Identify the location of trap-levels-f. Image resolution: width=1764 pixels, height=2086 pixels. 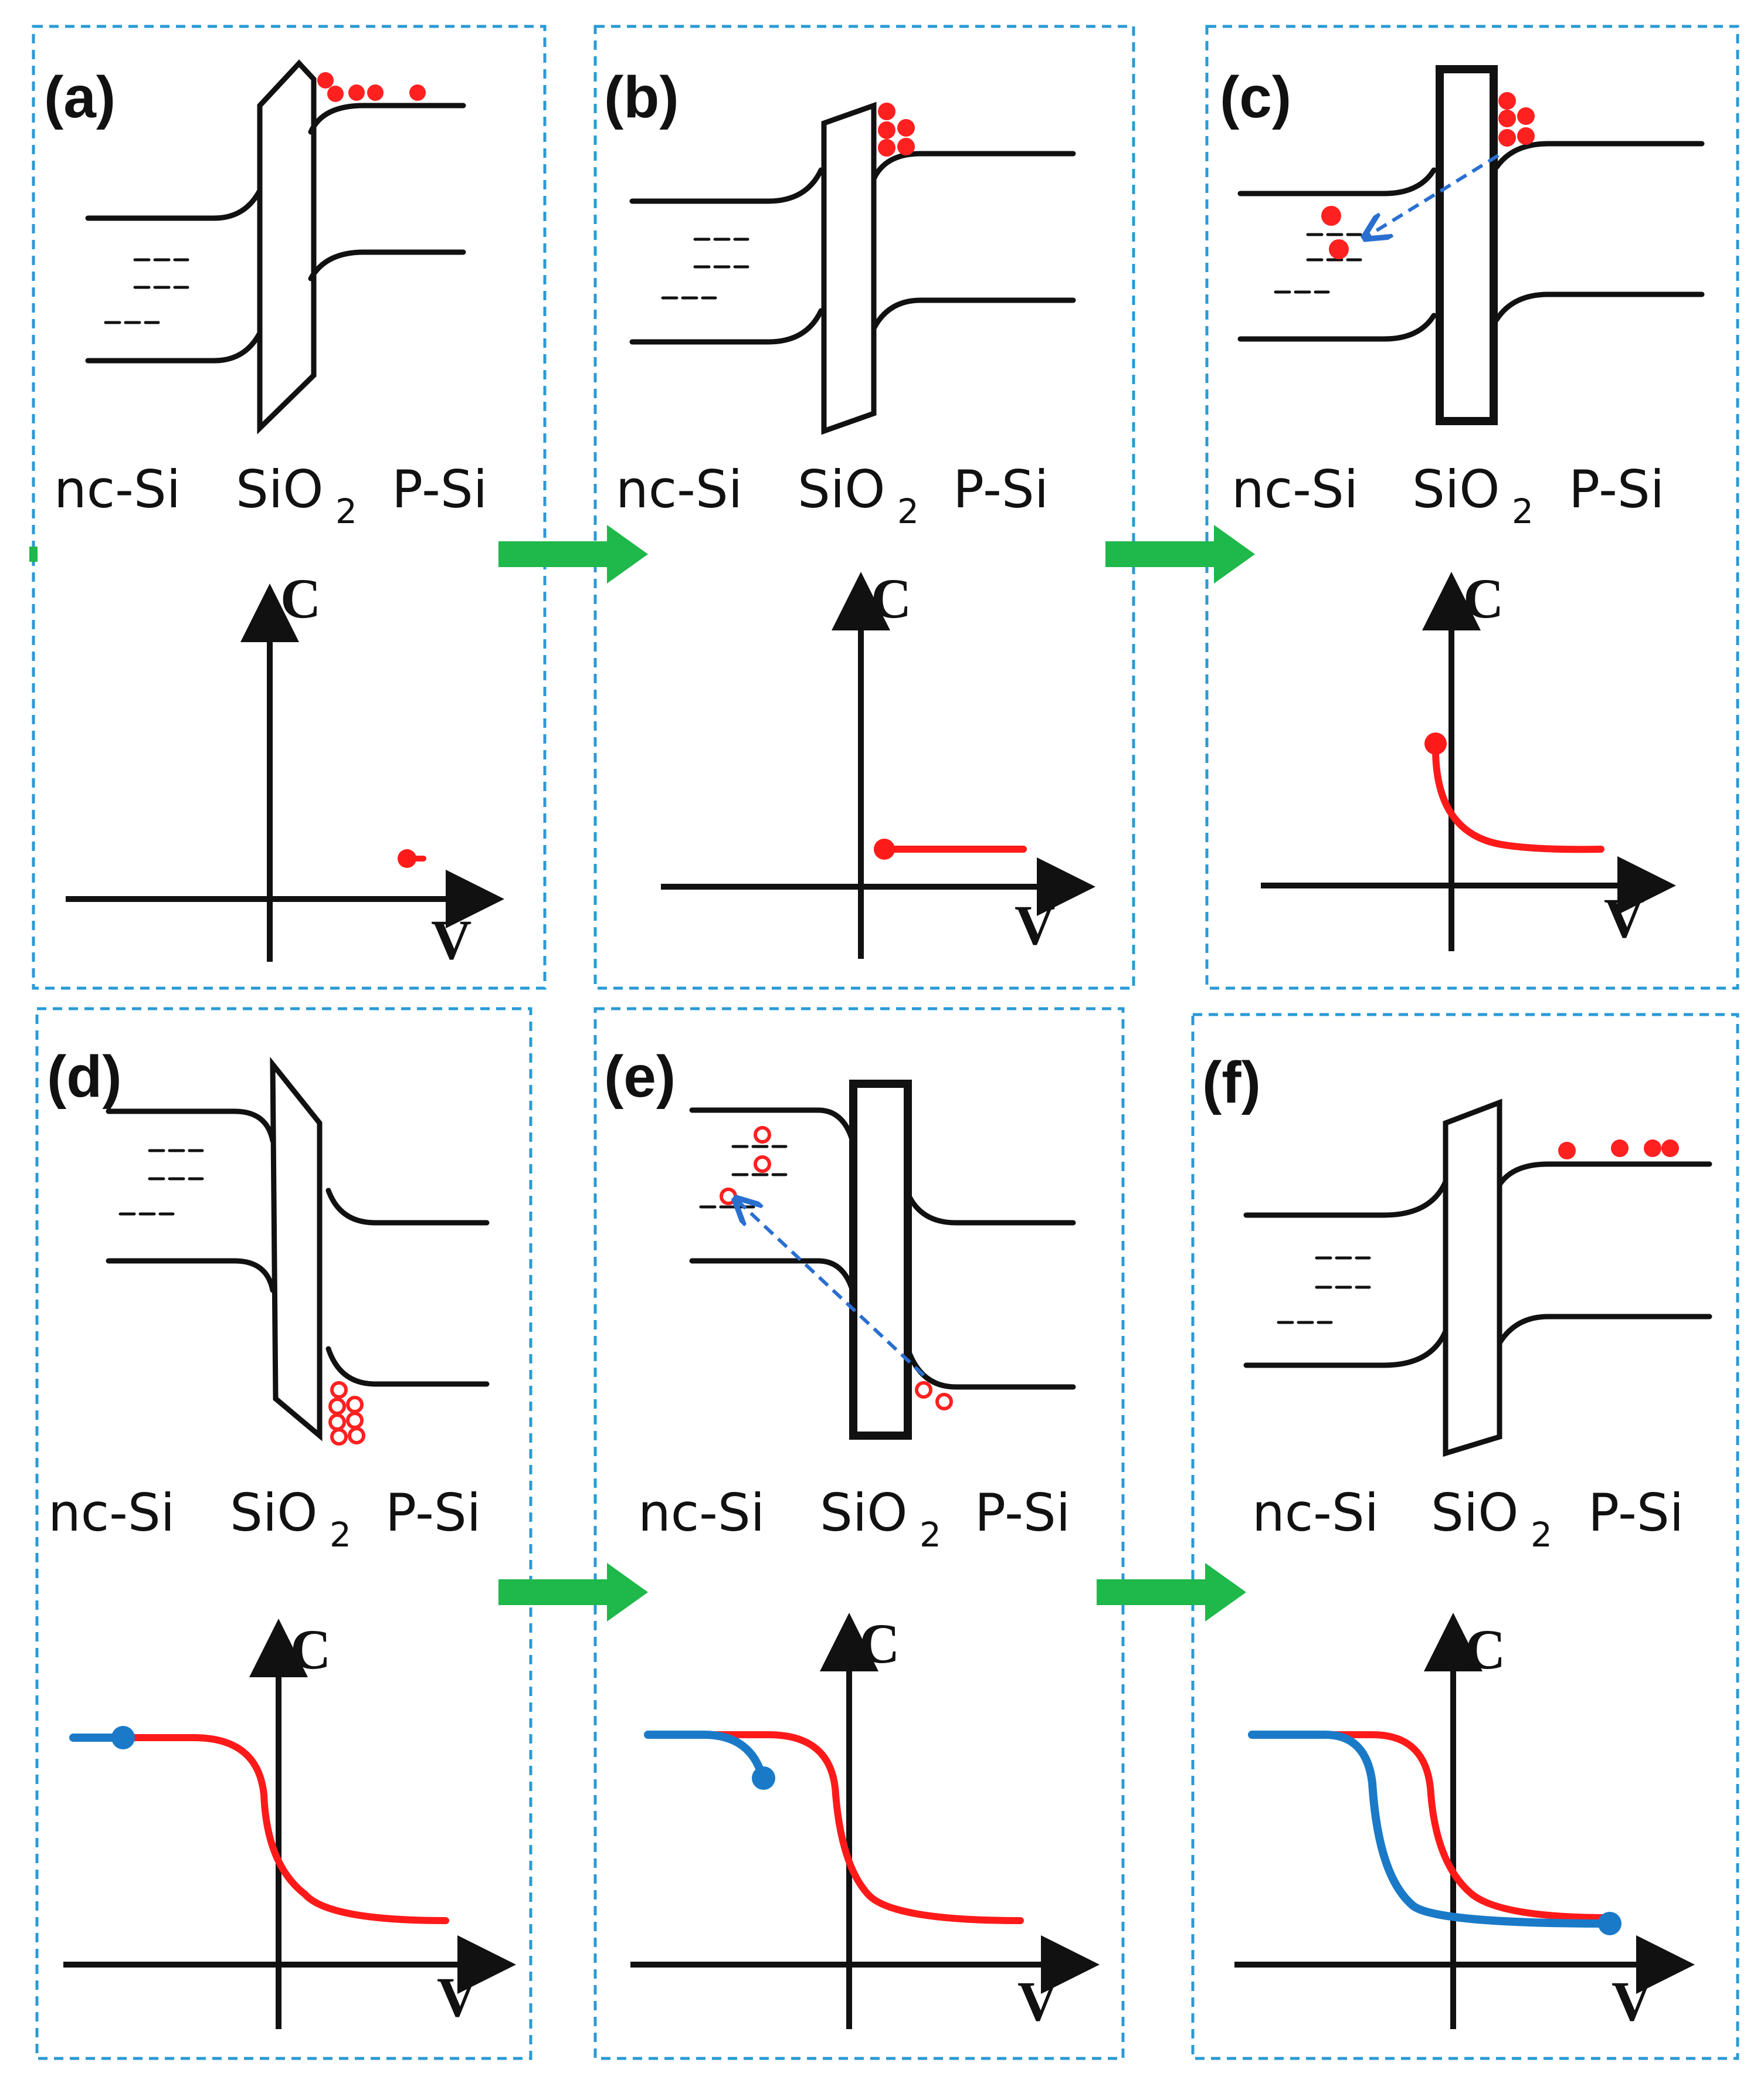
(1324, 1290).